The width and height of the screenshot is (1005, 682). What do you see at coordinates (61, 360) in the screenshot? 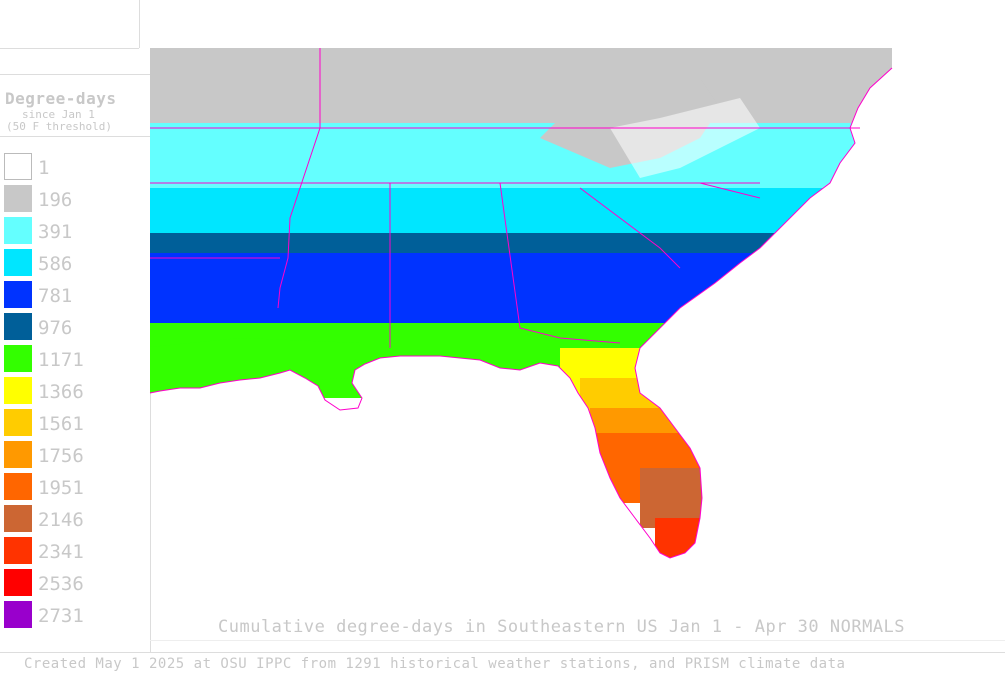
I see `legend-label: 1171` at bounding box center [61, 360].